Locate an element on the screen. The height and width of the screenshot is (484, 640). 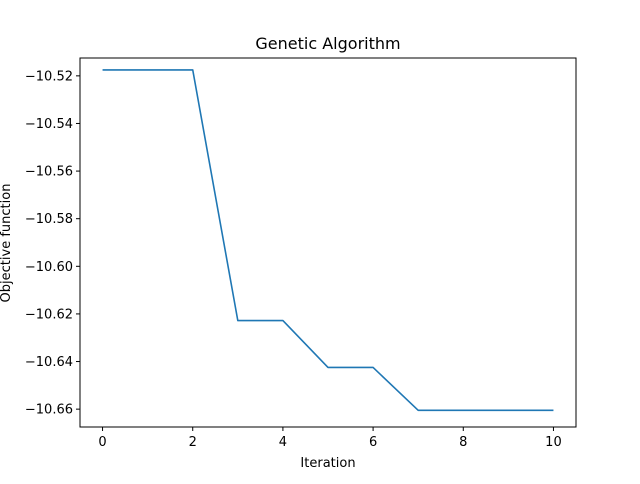
x-tick-label: 6 is located at coordinates (373, 442).